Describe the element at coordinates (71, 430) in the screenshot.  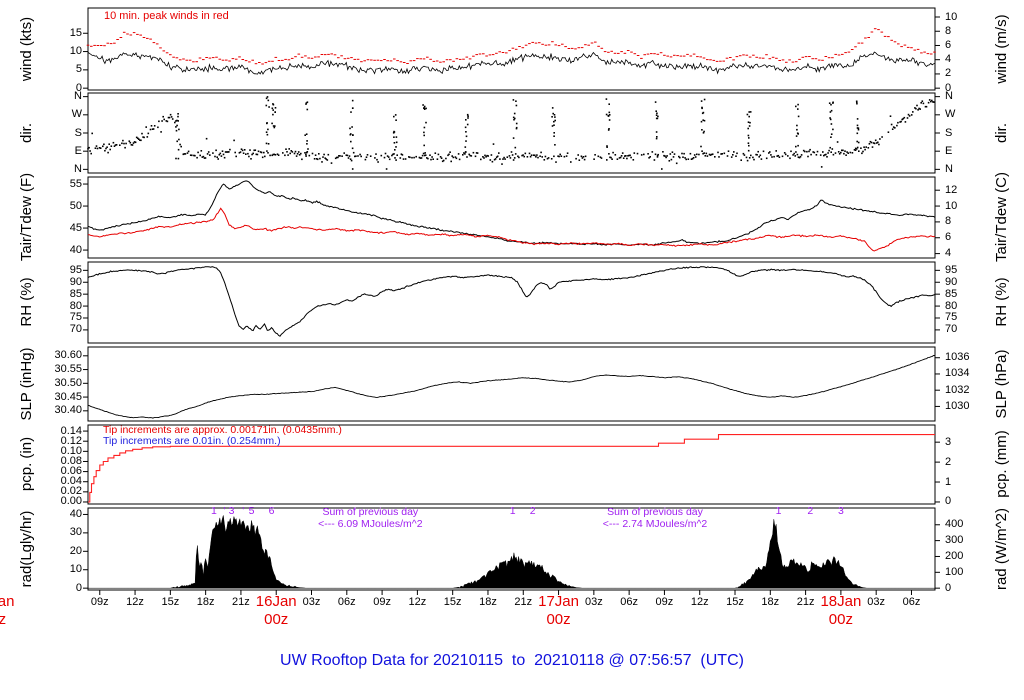
I see `y-tick-label: 0.14` at that location.